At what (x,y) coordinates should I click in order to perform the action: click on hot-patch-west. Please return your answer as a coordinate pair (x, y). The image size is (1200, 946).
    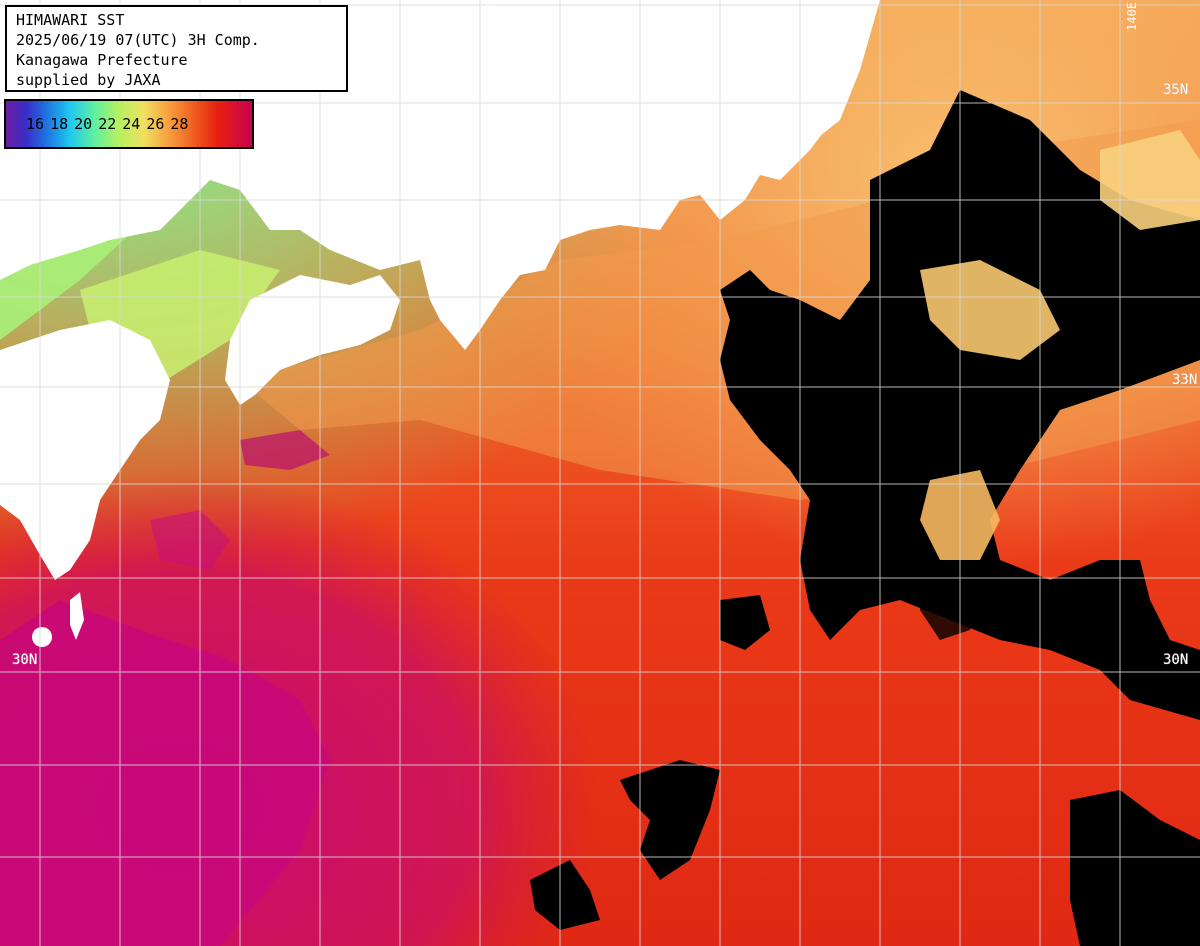
    Looking at the image, I should click on (190, 540).